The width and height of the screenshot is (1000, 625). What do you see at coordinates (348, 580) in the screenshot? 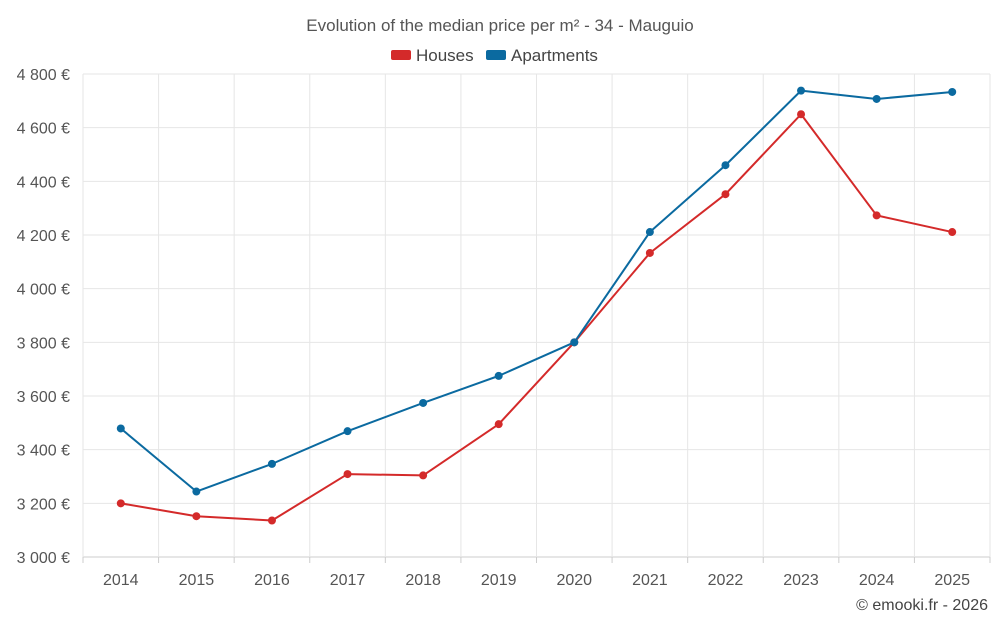
I see `x-tick-label: 2017` at bounding box center [348, 580].